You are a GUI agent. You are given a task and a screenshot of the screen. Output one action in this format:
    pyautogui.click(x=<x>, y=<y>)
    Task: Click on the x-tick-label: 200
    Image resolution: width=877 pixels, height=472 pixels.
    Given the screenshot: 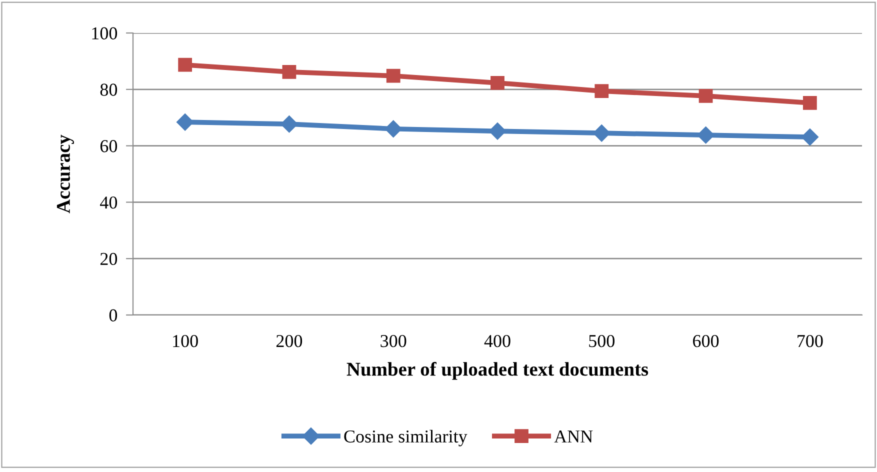 What is the action you would take?
    pyautogui.click(x=289, y=341)
    